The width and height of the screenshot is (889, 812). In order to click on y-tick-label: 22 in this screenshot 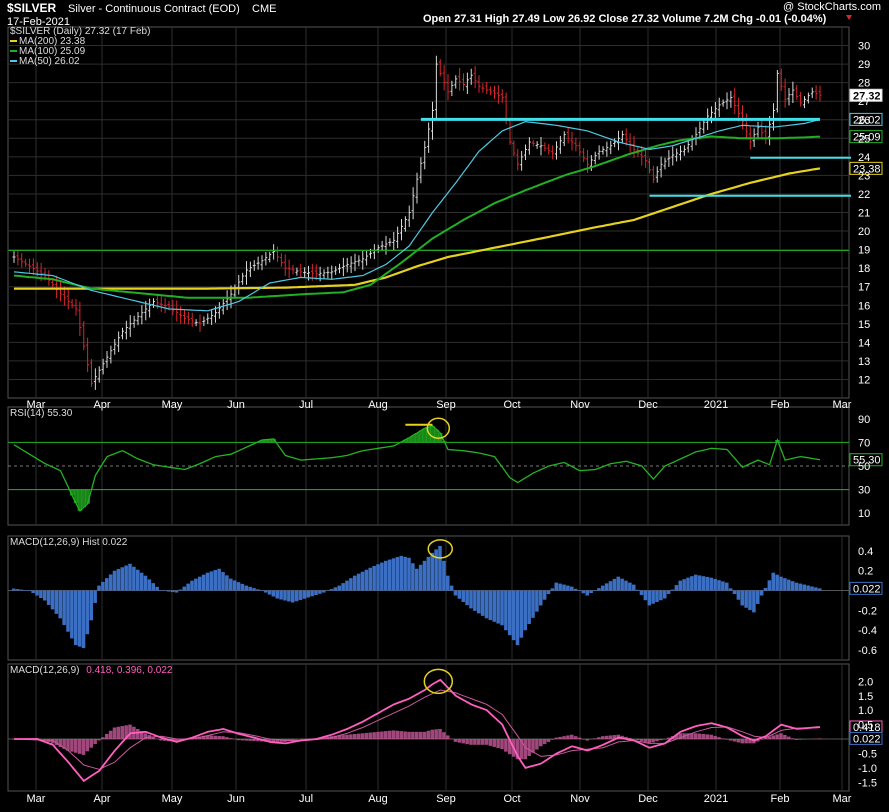, I will do `click(864, 195)`.